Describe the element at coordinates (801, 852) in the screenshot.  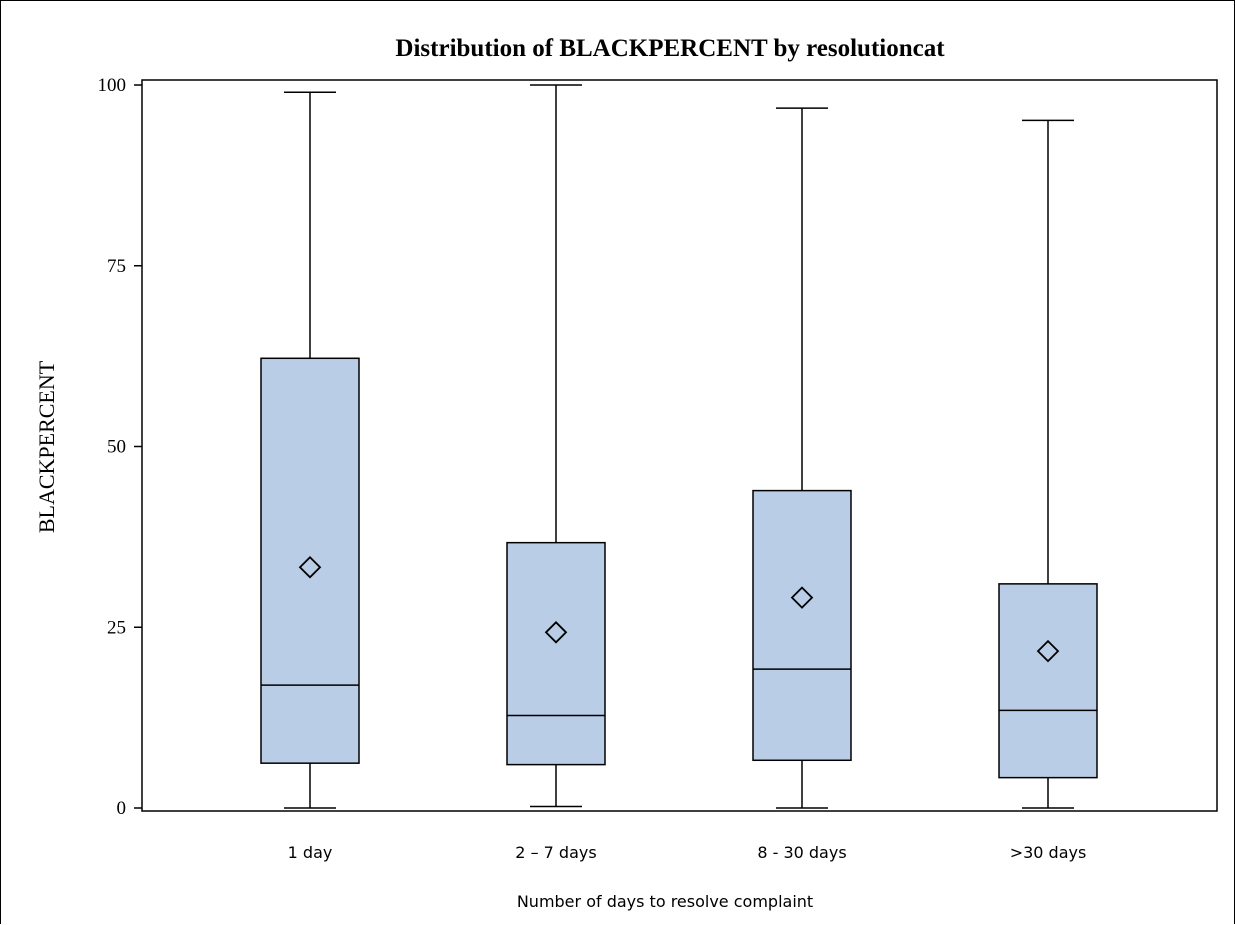
I see `x-tick-label: 8 - 30 days` at that location.